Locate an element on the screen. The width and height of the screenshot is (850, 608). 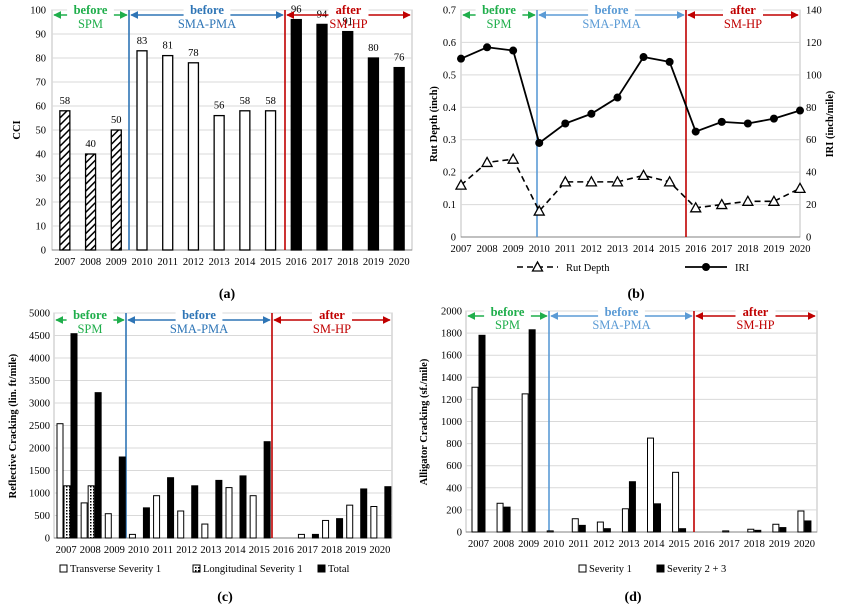
bar-cci-2020 is located at coordinates (399, 158).